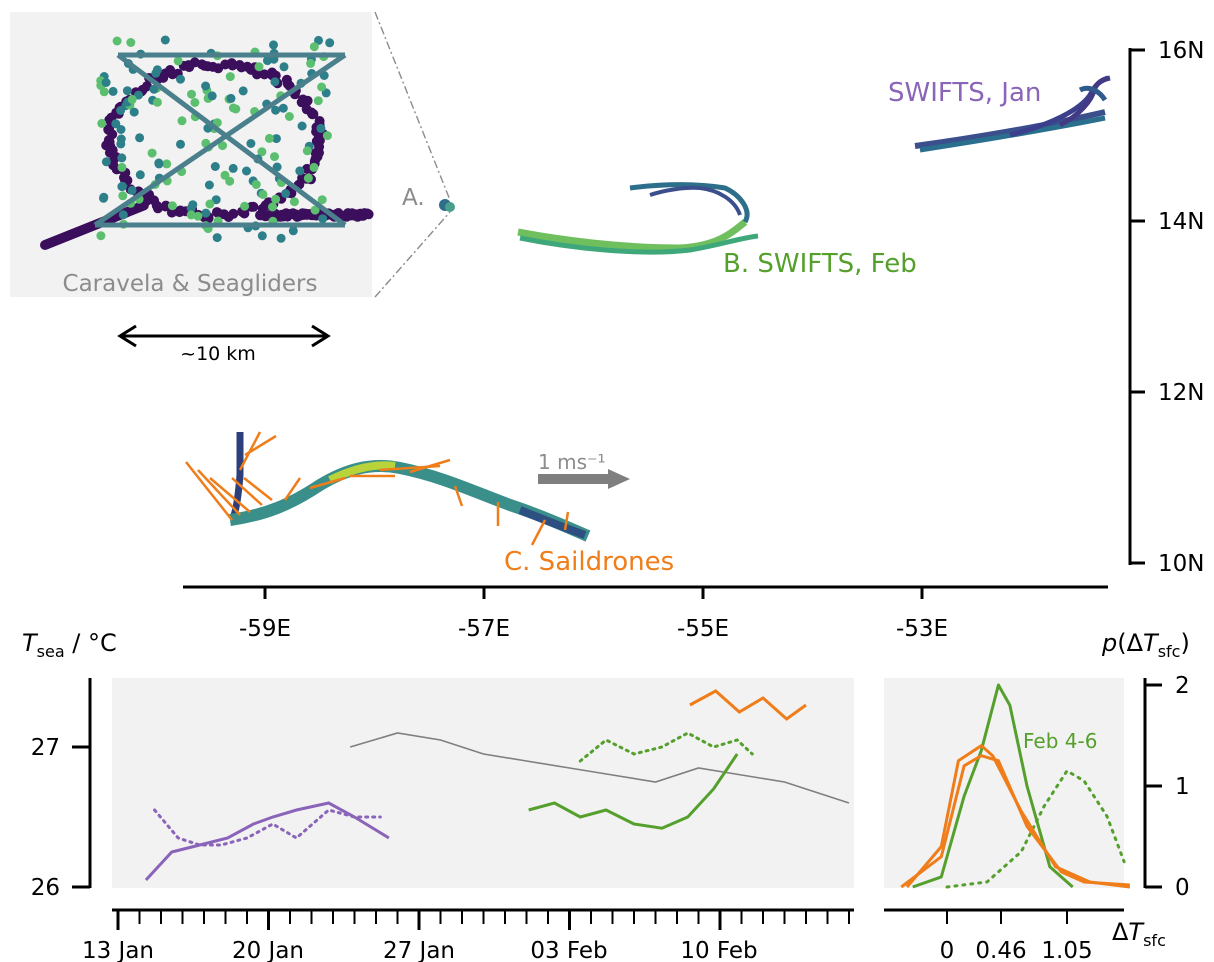 This screenshot has width=1214, height=962. I want to click on ts-x-tick-label: 27 Jan, so click(419, 950).